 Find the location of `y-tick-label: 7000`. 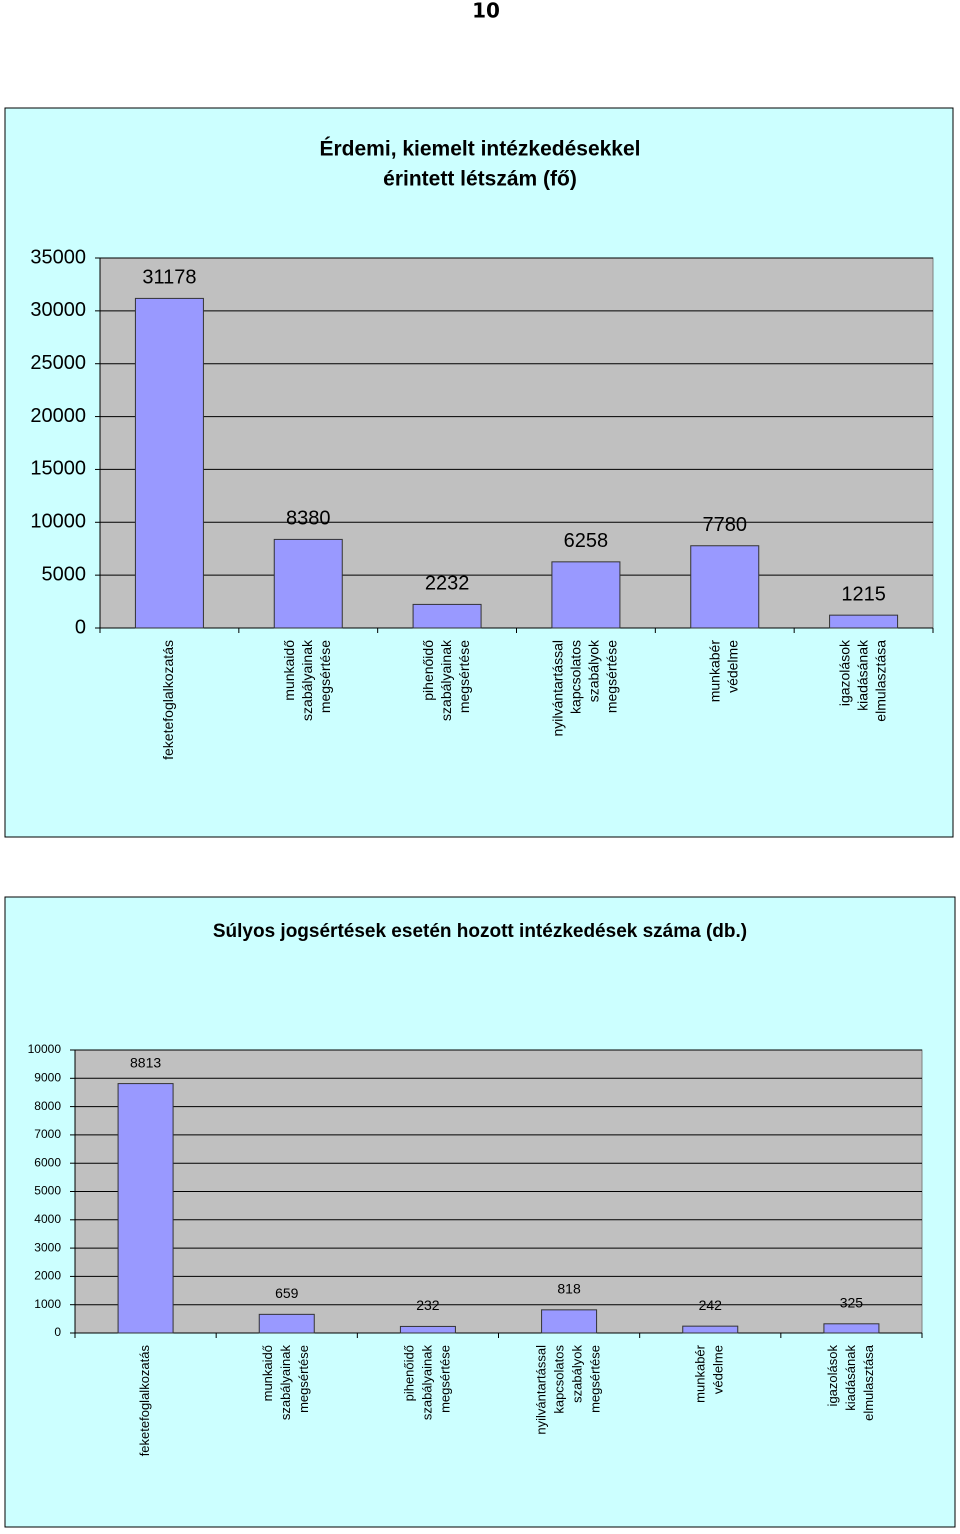

y-tick-label: 7000 is located at coordinates (47, 1134).